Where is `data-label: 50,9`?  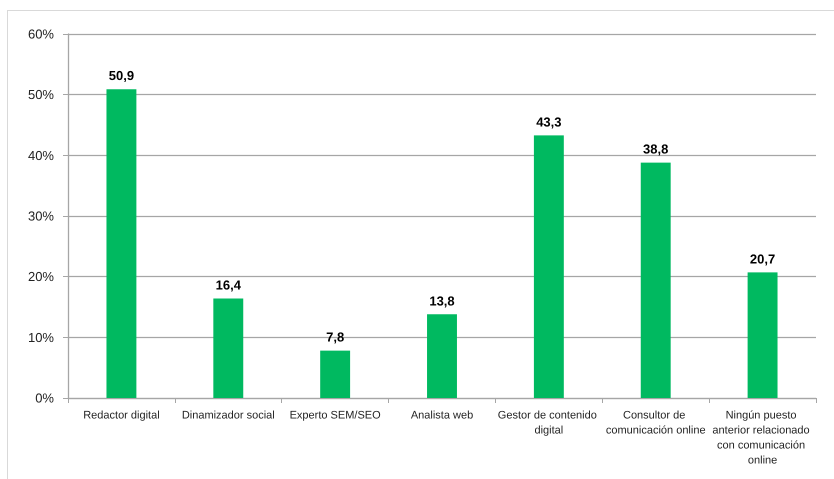 data-label: 50,9 is located at coordinates (121, 76).